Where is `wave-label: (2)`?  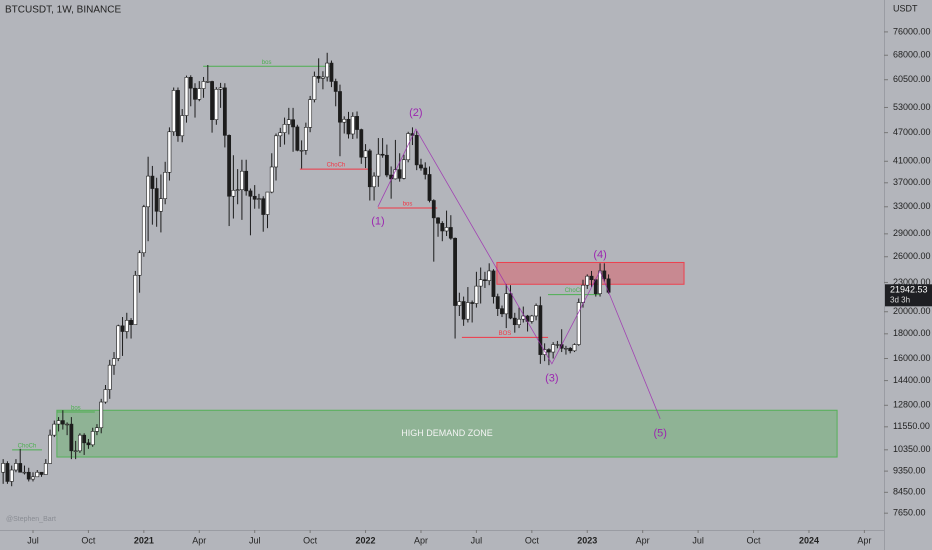
wave-label: (2) is located at coordinates (415, 113).